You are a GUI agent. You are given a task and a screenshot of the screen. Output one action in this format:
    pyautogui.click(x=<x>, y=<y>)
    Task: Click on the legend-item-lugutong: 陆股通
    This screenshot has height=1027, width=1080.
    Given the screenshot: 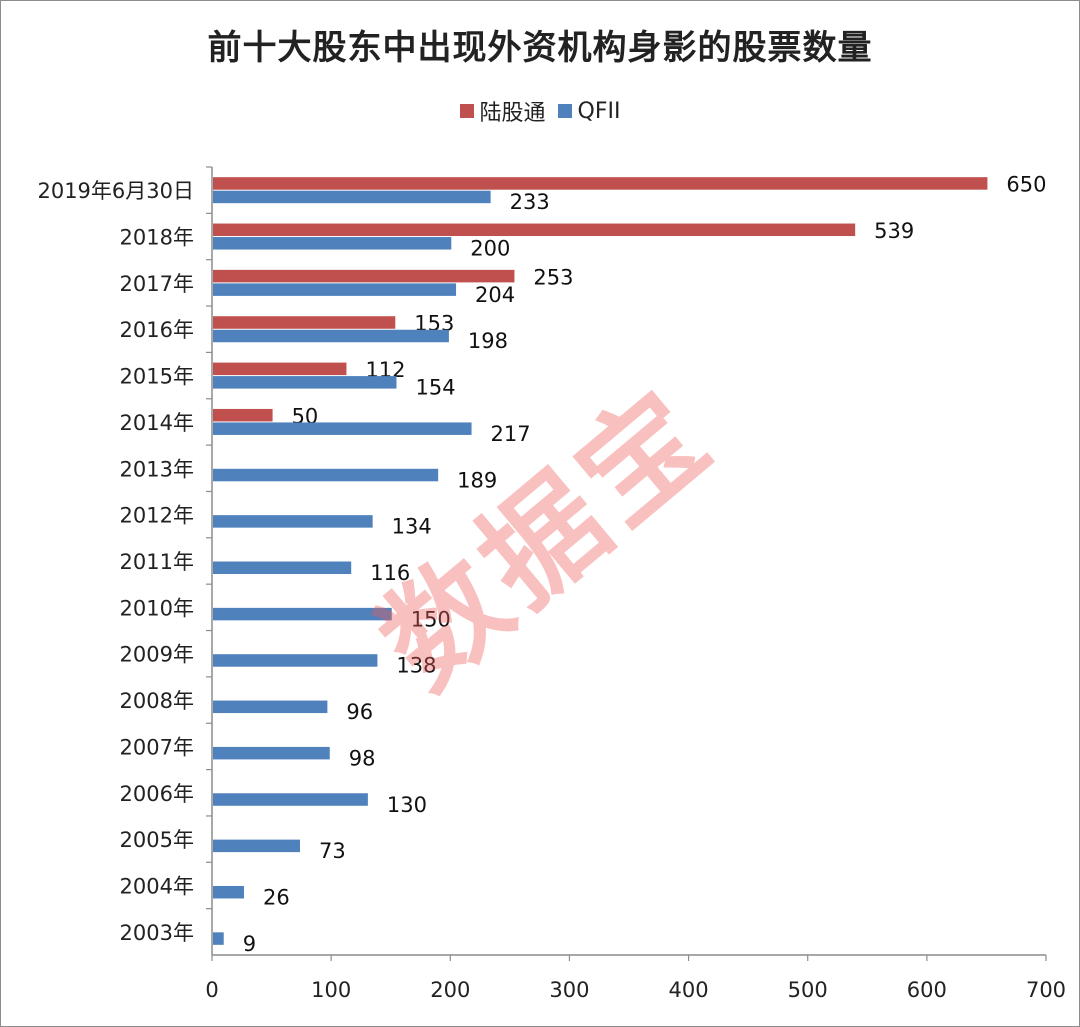 What is the action you would take?
    pyautogui.click(x=502, y=111)
    